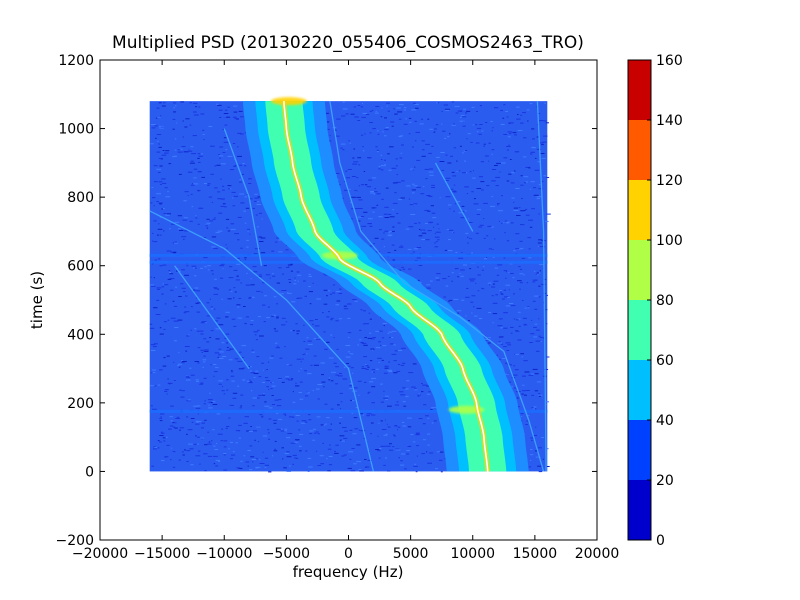  What do you see at coordinates (348, 554) in the screenshot?
I see `x-tick-label: 0` at bounding box center [348, 554].